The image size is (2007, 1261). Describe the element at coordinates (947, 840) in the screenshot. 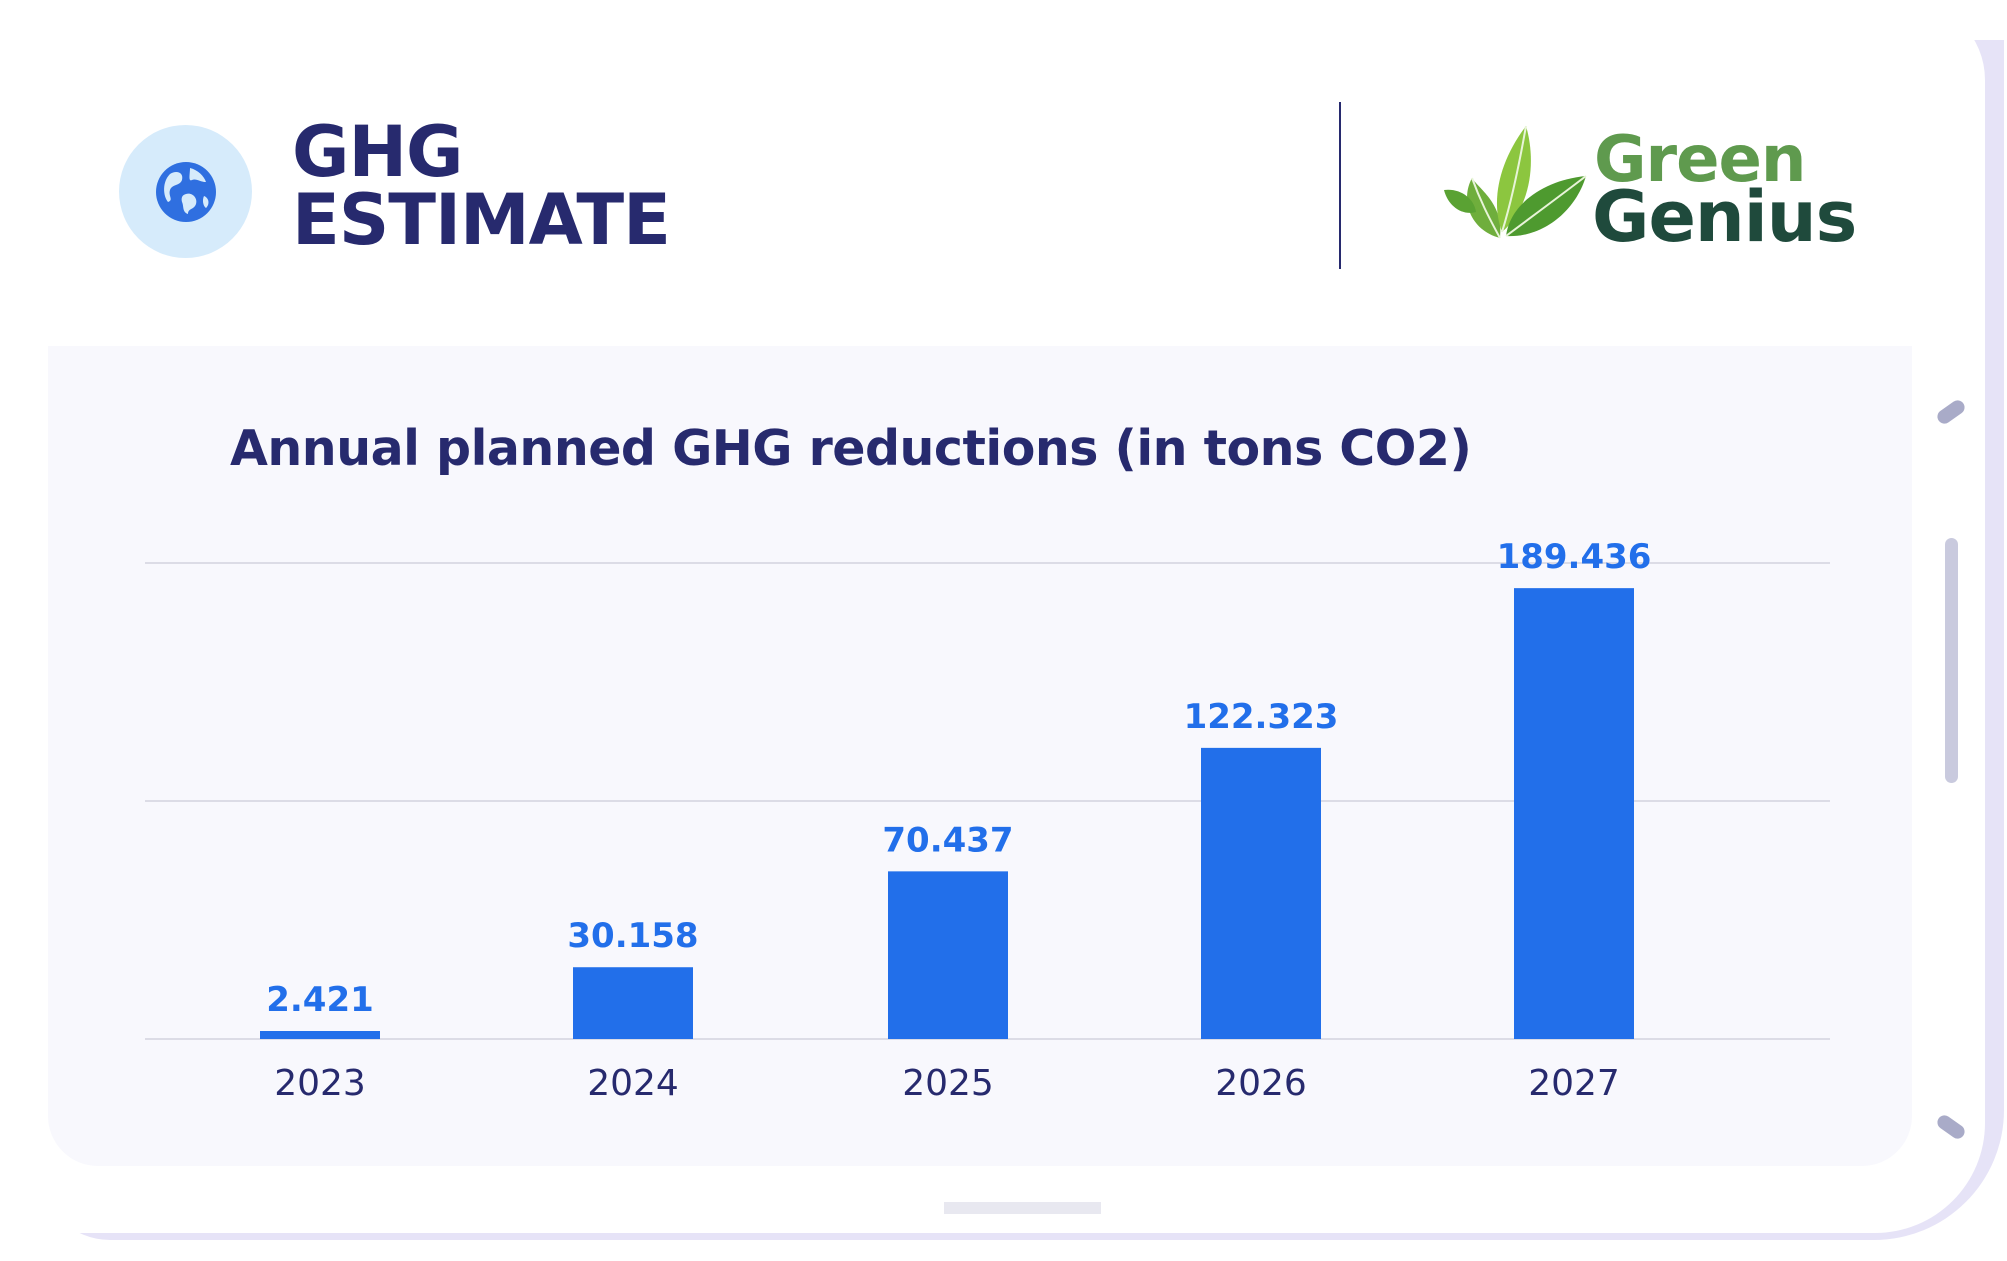

I see `data-label-2025: 70.437` at that location.